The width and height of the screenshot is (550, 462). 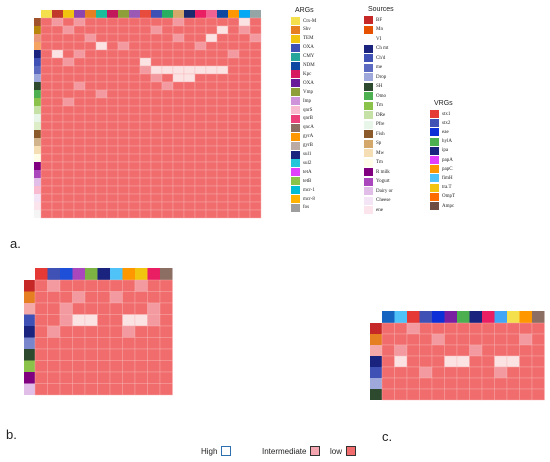 What do you see at coordinates (373, 29) in the screenshot?
I see `legend-sources-item: Mn` at bounding box center [373, 29].